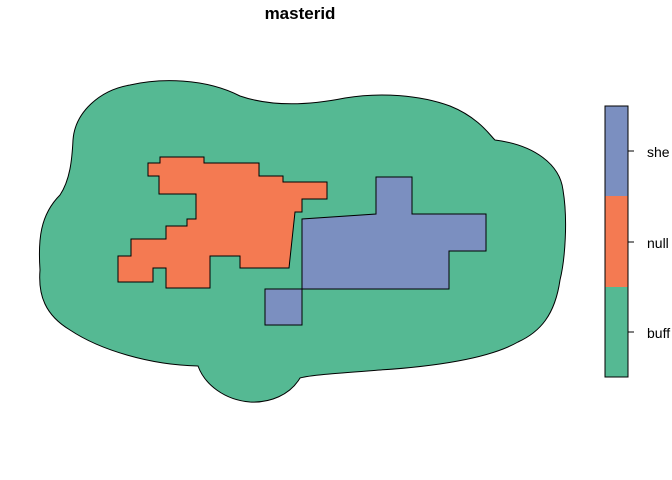  What do you see at coordinates (658, 243) in the screenshot?
I see `legend-label-null: null` at bounding box center [658, 243].